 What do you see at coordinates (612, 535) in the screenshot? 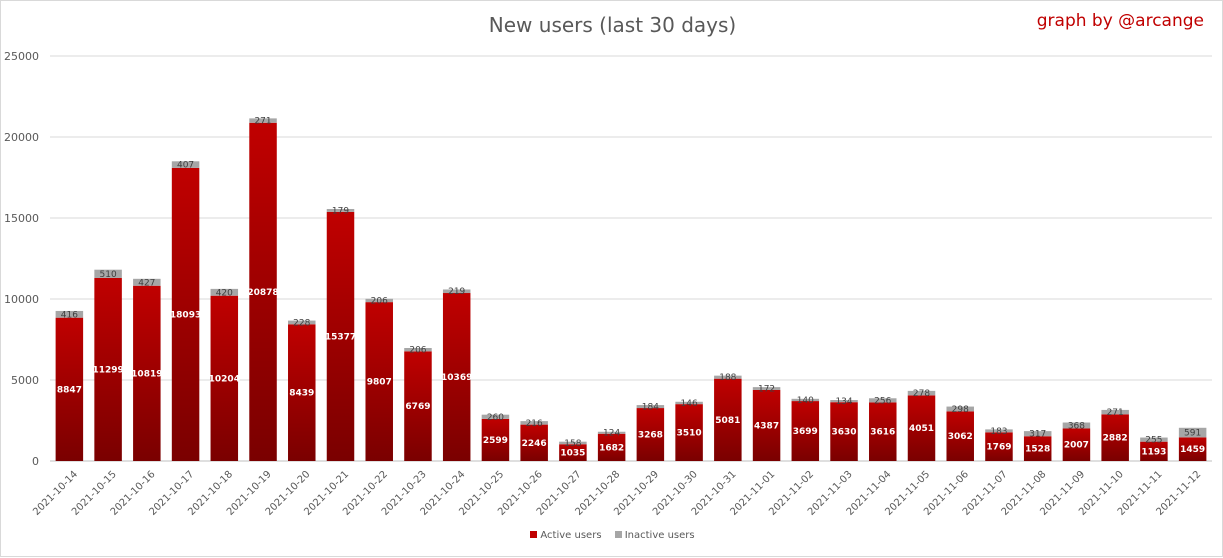
I see `legend: Active users Inactive users` at bounding box center [612, 535].